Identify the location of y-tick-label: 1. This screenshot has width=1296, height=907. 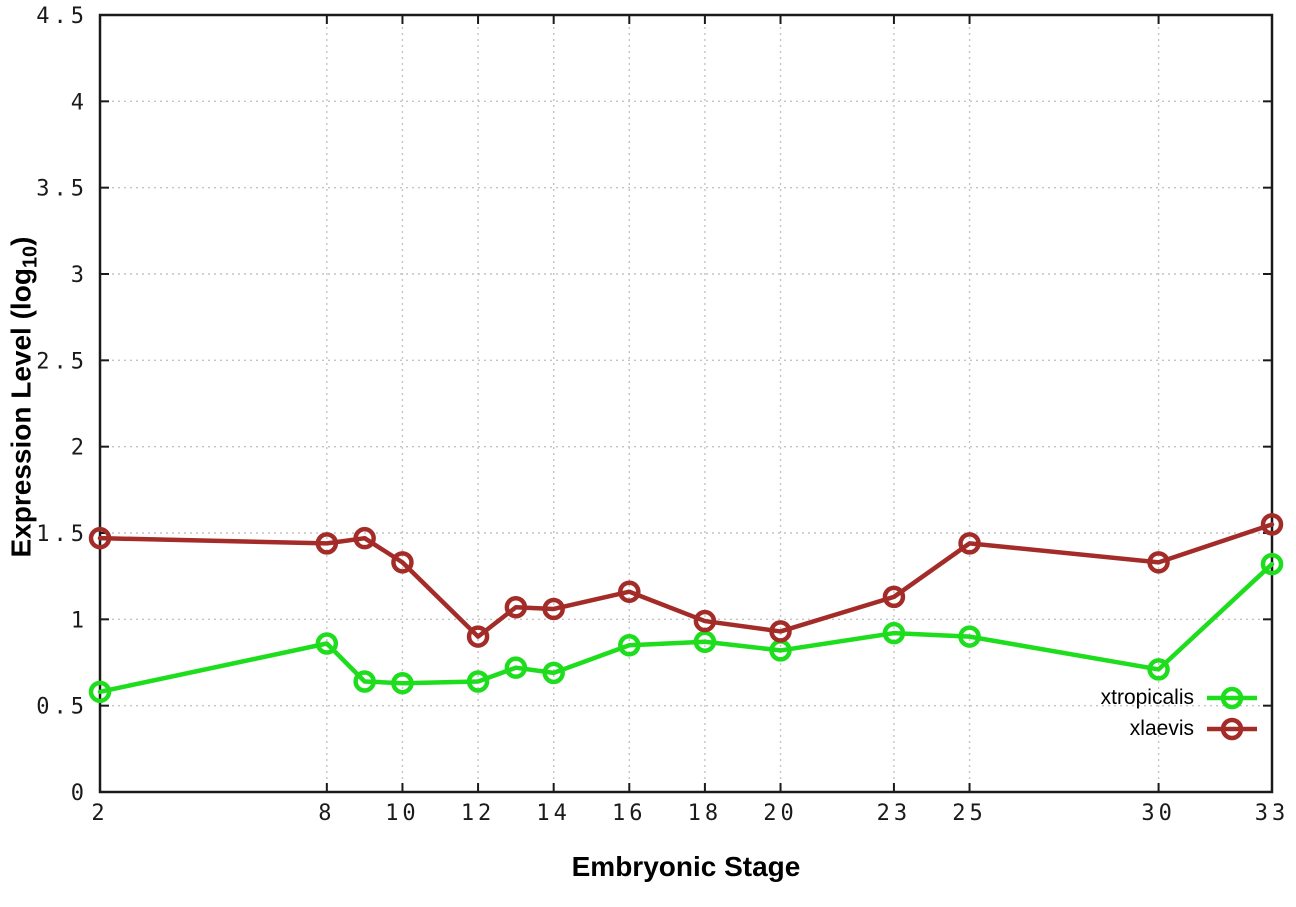
(79, 620).